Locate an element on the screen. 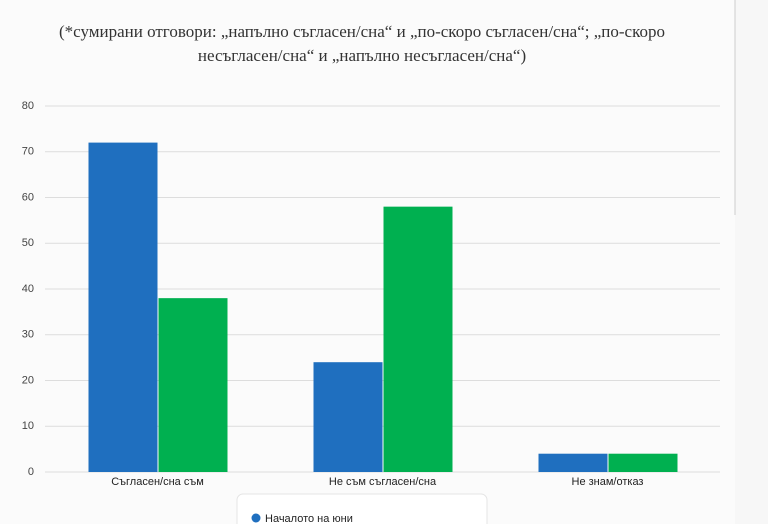 This screenshot has height=524, width=768. y-tick-label: 50 is located at coordinates (28, 243).